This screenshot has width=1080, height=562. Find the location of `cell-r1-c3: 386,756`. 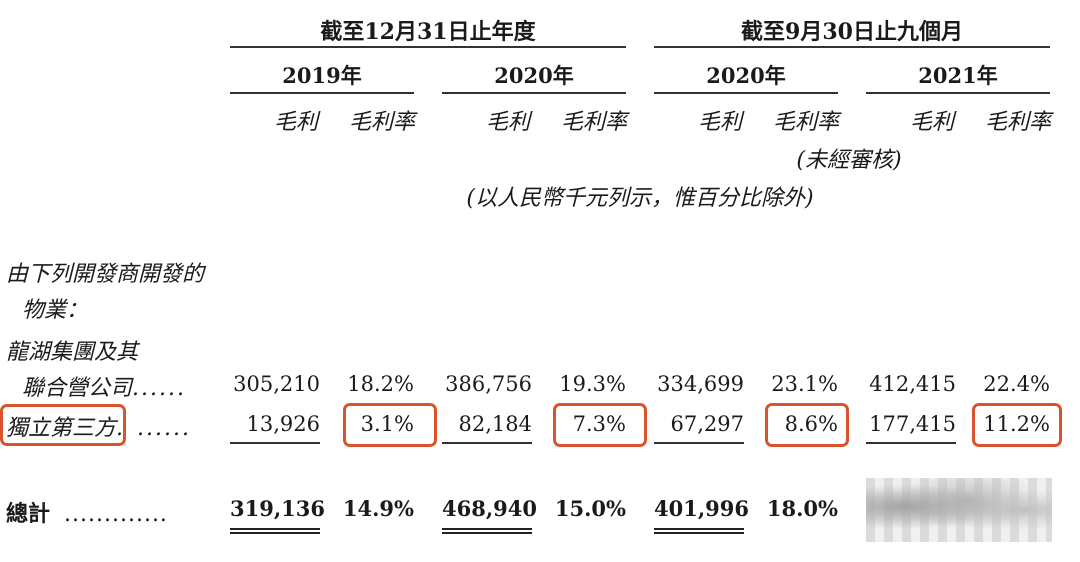

cell-r1-c3: 386,756 is located at coordinates (488, 384).